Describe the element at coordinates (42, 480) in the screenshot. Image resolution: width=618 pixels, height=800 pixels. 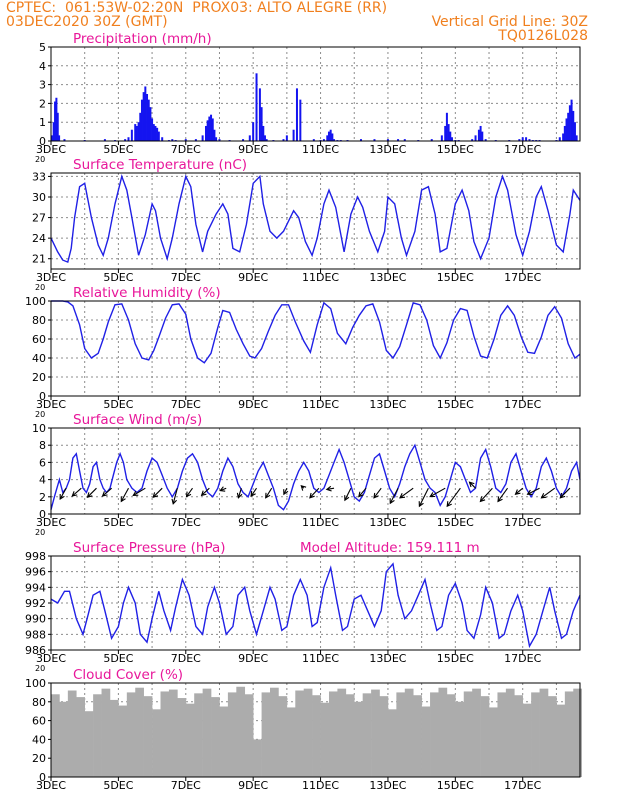
I see `wind-ytick-label: 4` at that location.